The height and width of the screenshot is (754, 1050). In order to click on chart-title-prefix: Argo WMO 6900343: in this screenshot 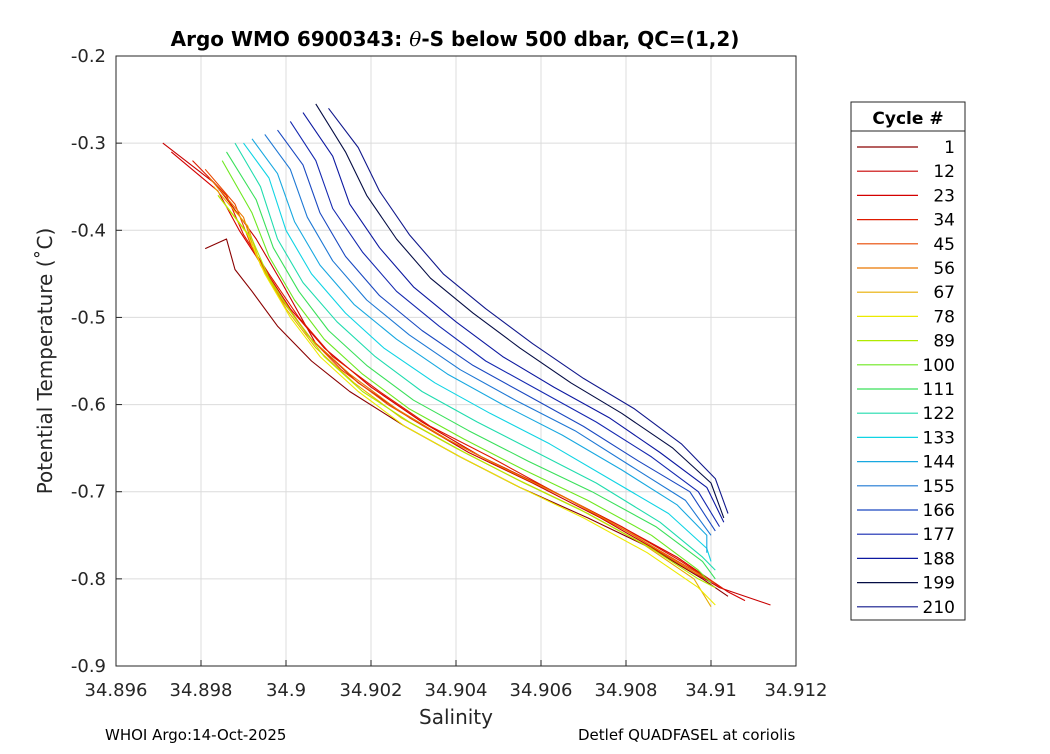, I will do `click(290, 39)`.